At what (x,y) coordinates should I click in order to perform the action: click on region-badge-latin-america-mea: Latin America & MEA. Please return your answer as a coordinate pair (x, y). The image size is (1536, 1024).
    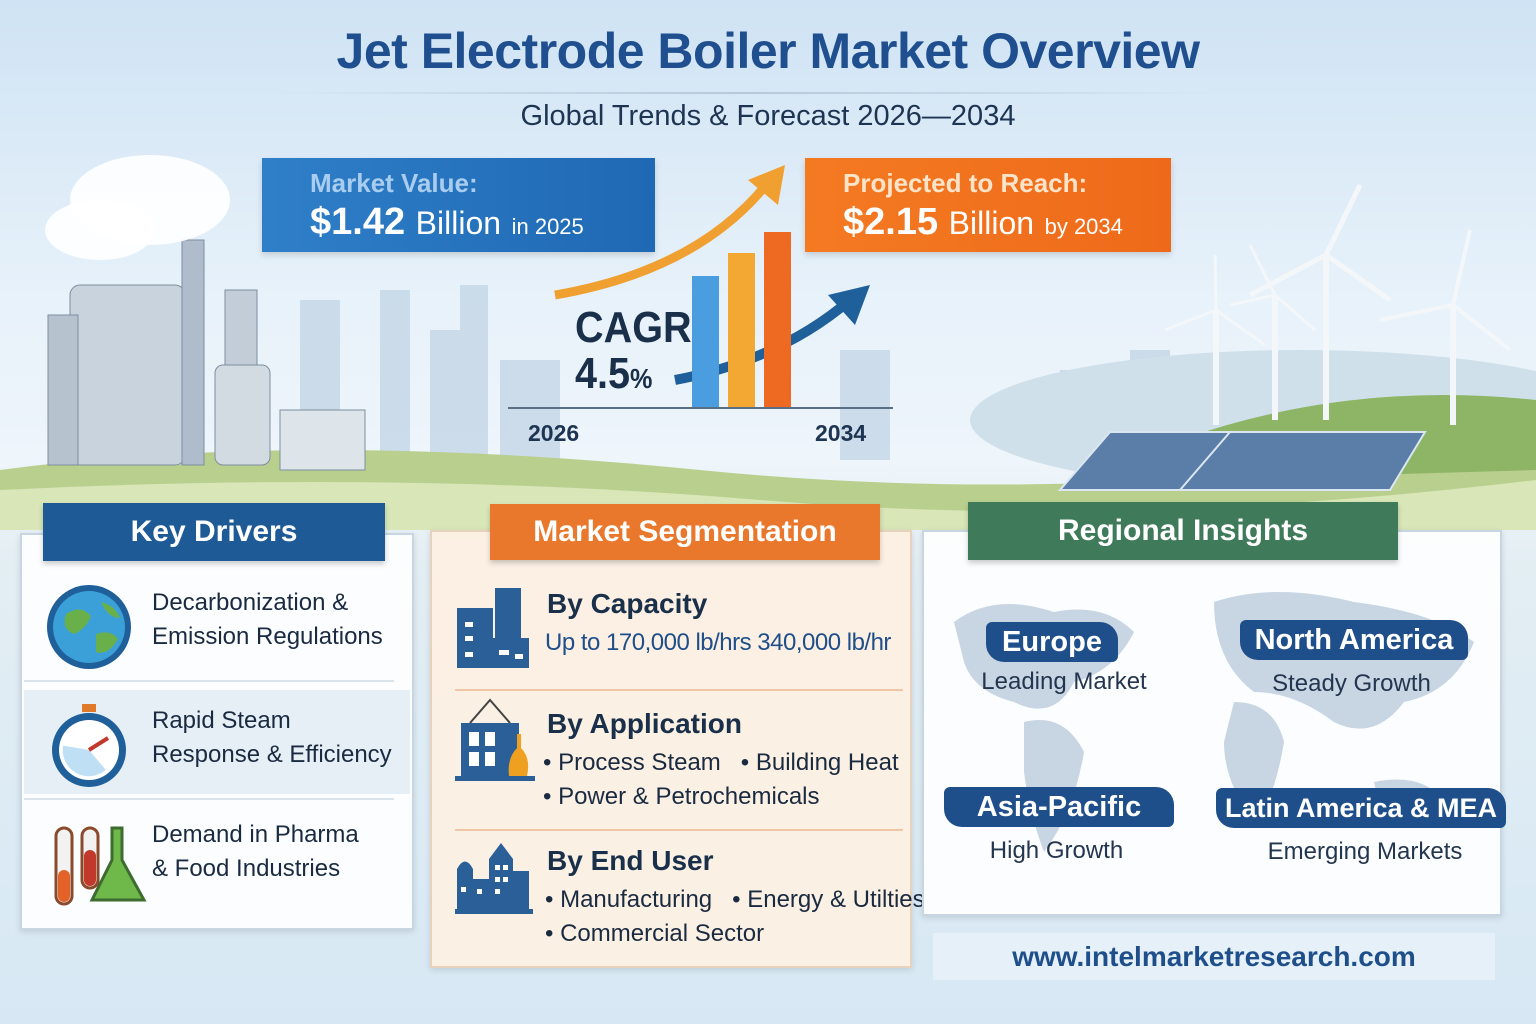
    Looking at the image, I should click on (1361, 808).